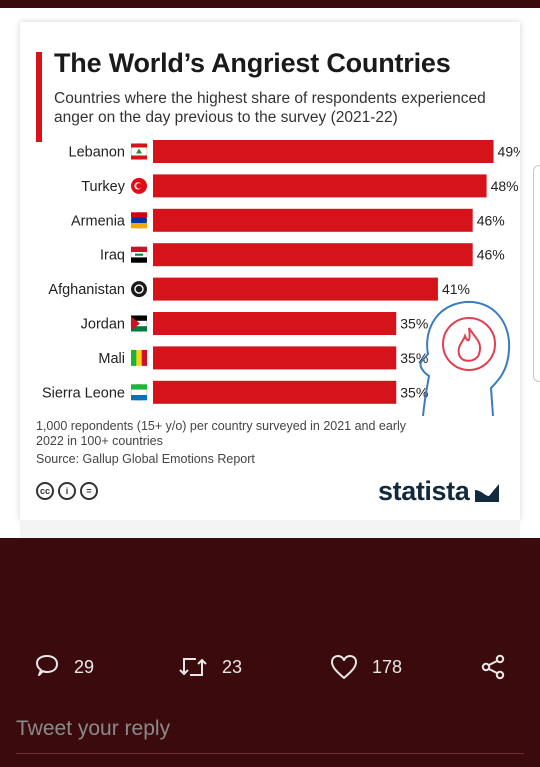  Describe the element at coordinates (89, 491) in the screenshot. I see `no-derivatives-icon: =` at that location.